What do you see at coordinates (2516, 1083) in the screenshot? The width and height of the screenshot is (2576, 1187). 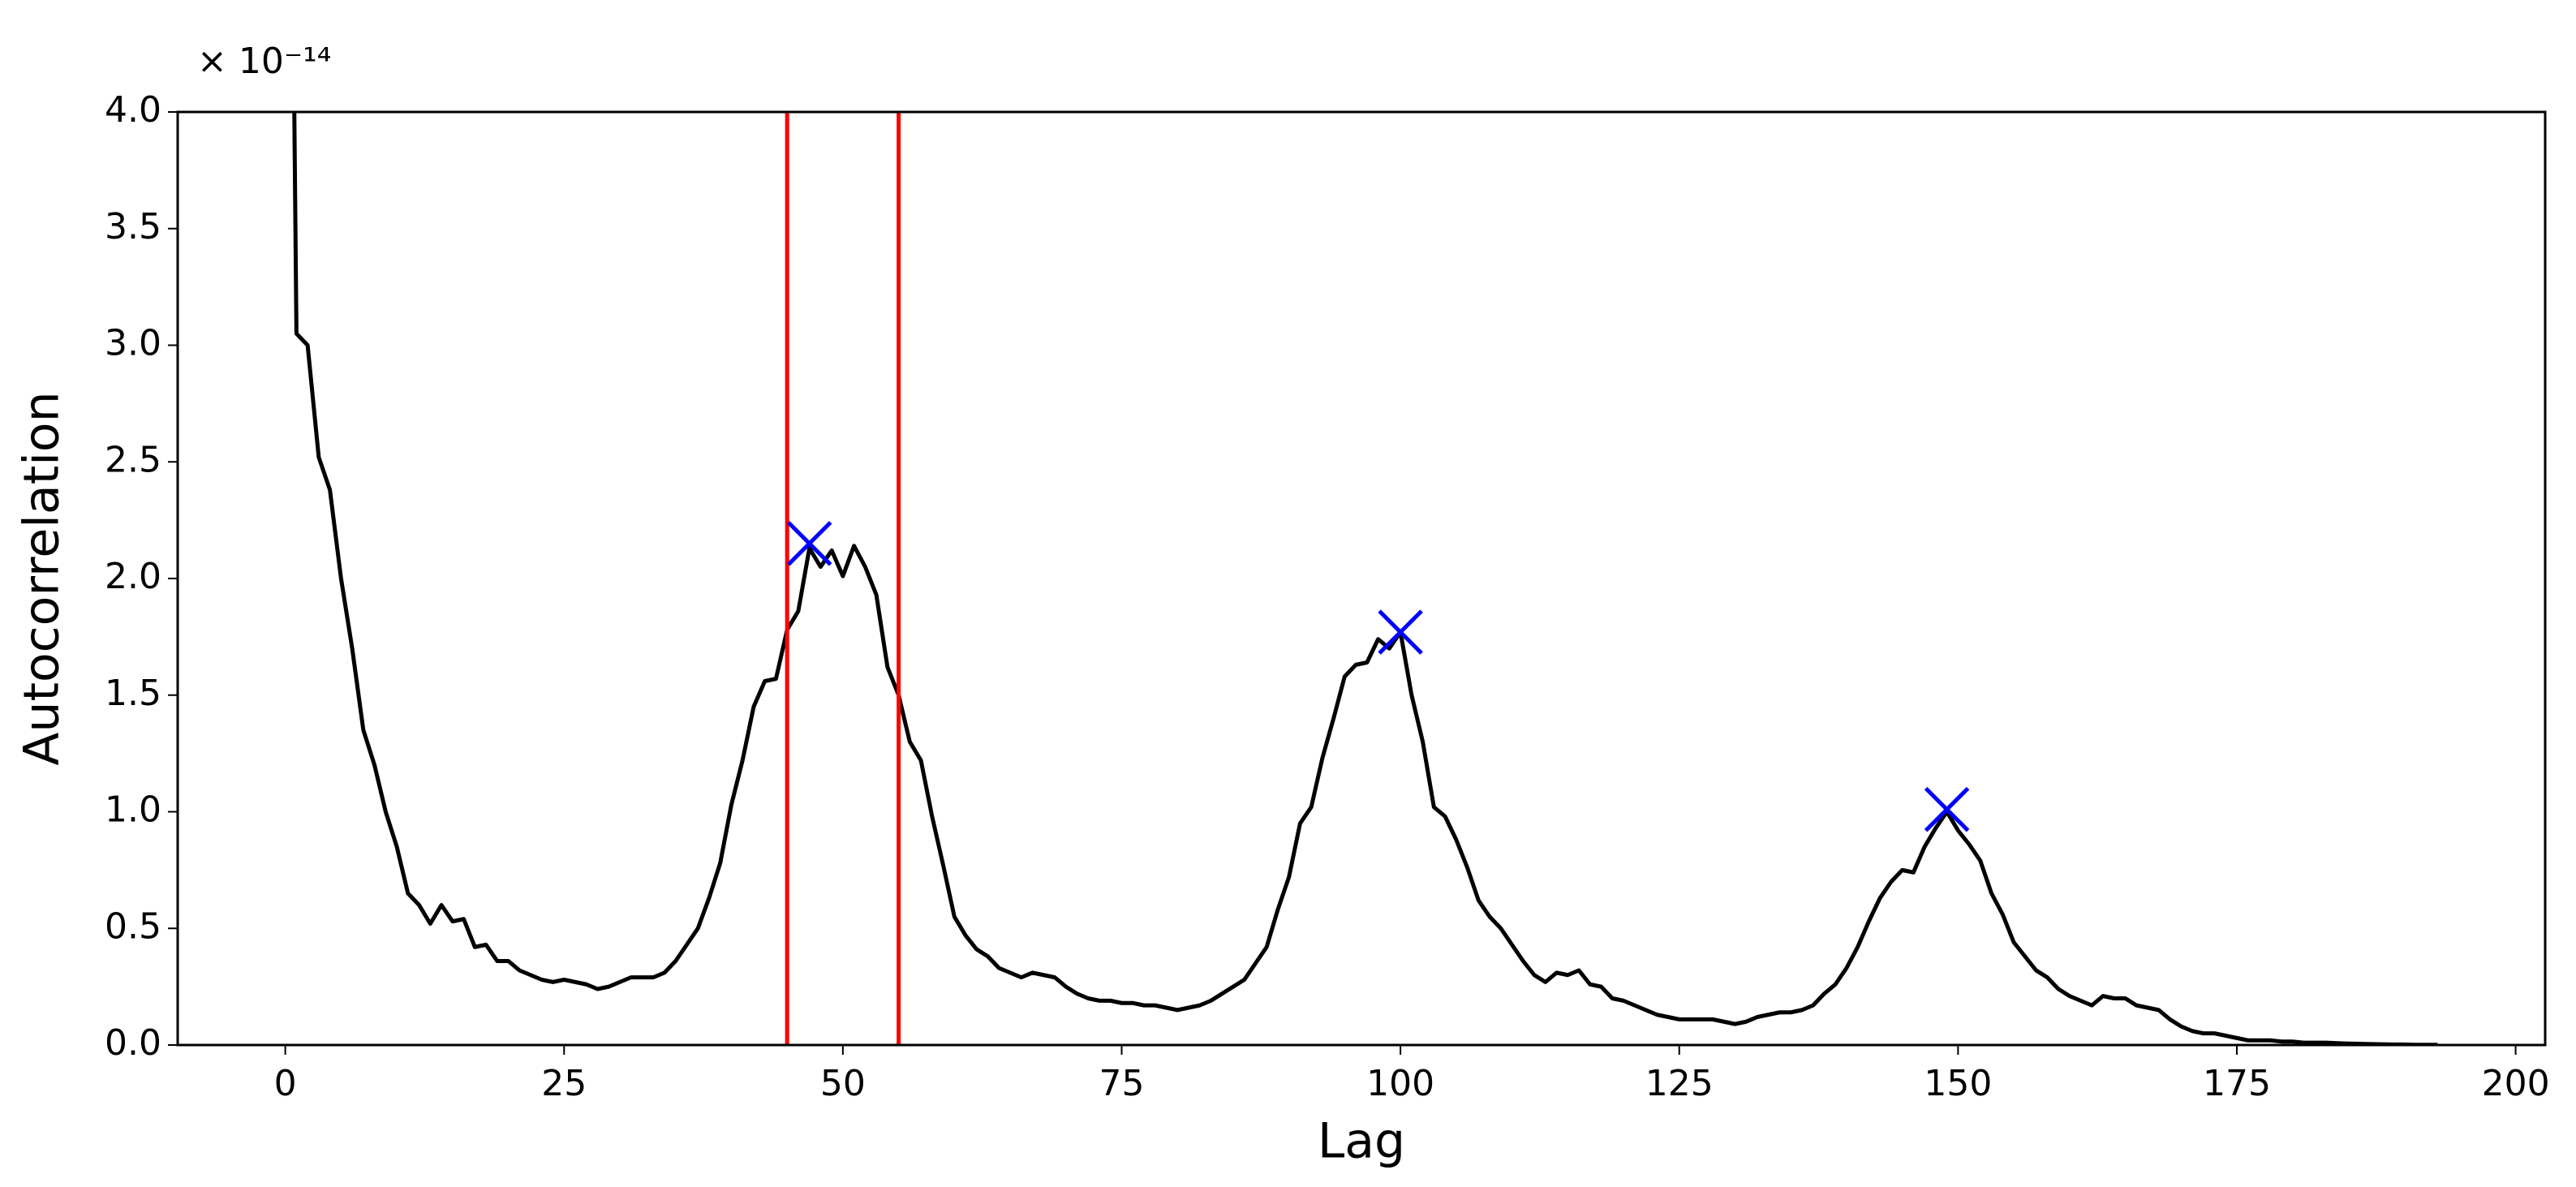 I see `x-tick-label: 200` at bounding box center [2516, 1083].